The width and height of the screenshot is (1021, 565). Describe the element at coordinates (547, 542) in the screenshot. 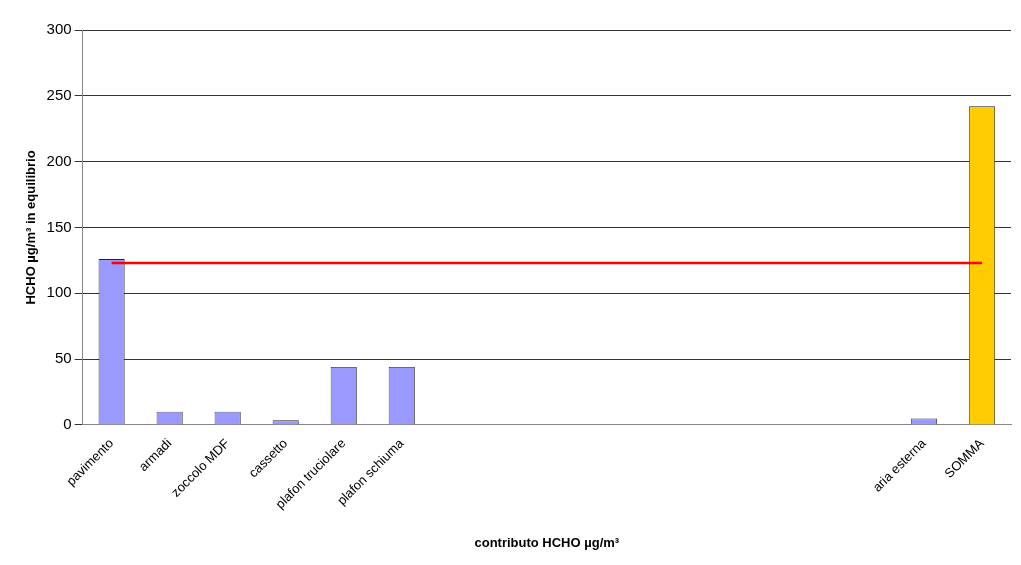

I see `x-axis-title: contributo HCHO µg/m³` at that location.